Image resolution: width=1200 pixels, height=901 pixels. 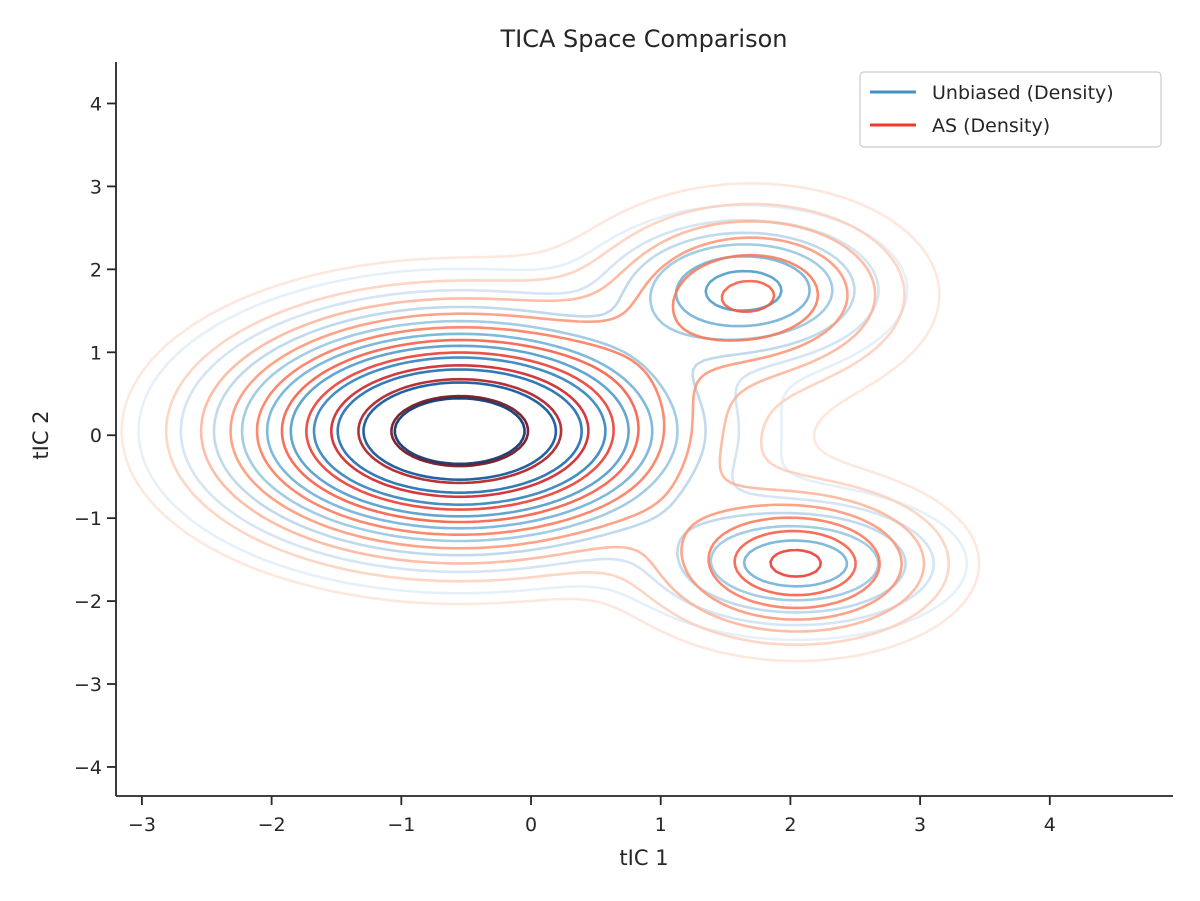 What do you see at coordinates (592, 816) in the screenshot?
I see `x-ticks: −3 −2 −1 0 1 2 3 4` at bounding box center [592, 816].